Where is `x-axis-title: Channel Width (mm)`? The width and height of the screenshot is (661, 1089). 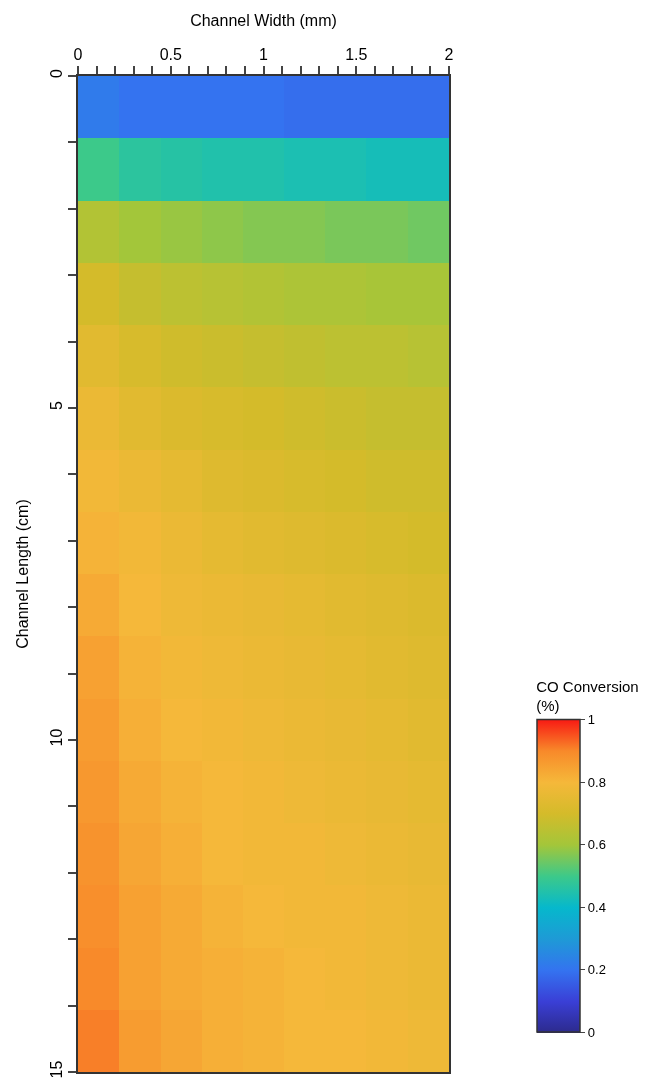
x-axis-title: Channel Width (mm) is located at coordinates (263, 20).